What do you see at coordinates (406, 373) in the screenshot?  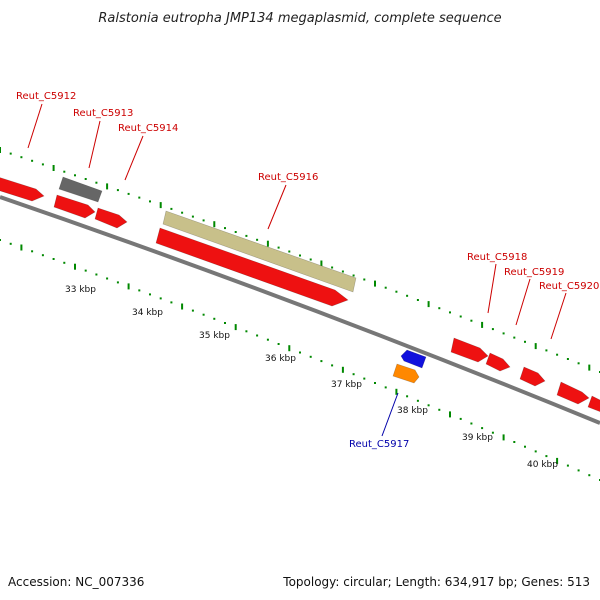 I see `gene-arrow-reut-c5917` at bounding box center [406, 373].